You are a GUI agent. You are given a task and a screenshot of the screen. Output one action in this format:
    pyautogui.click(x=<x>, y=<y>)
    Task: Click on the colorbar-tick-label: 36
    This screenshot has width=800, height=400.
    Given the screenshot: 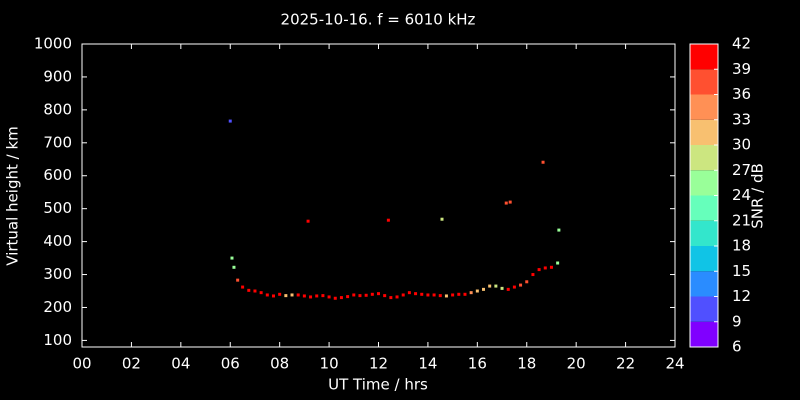 What is the action you would take?
    pyautogui.click(x=741, y=94)
    